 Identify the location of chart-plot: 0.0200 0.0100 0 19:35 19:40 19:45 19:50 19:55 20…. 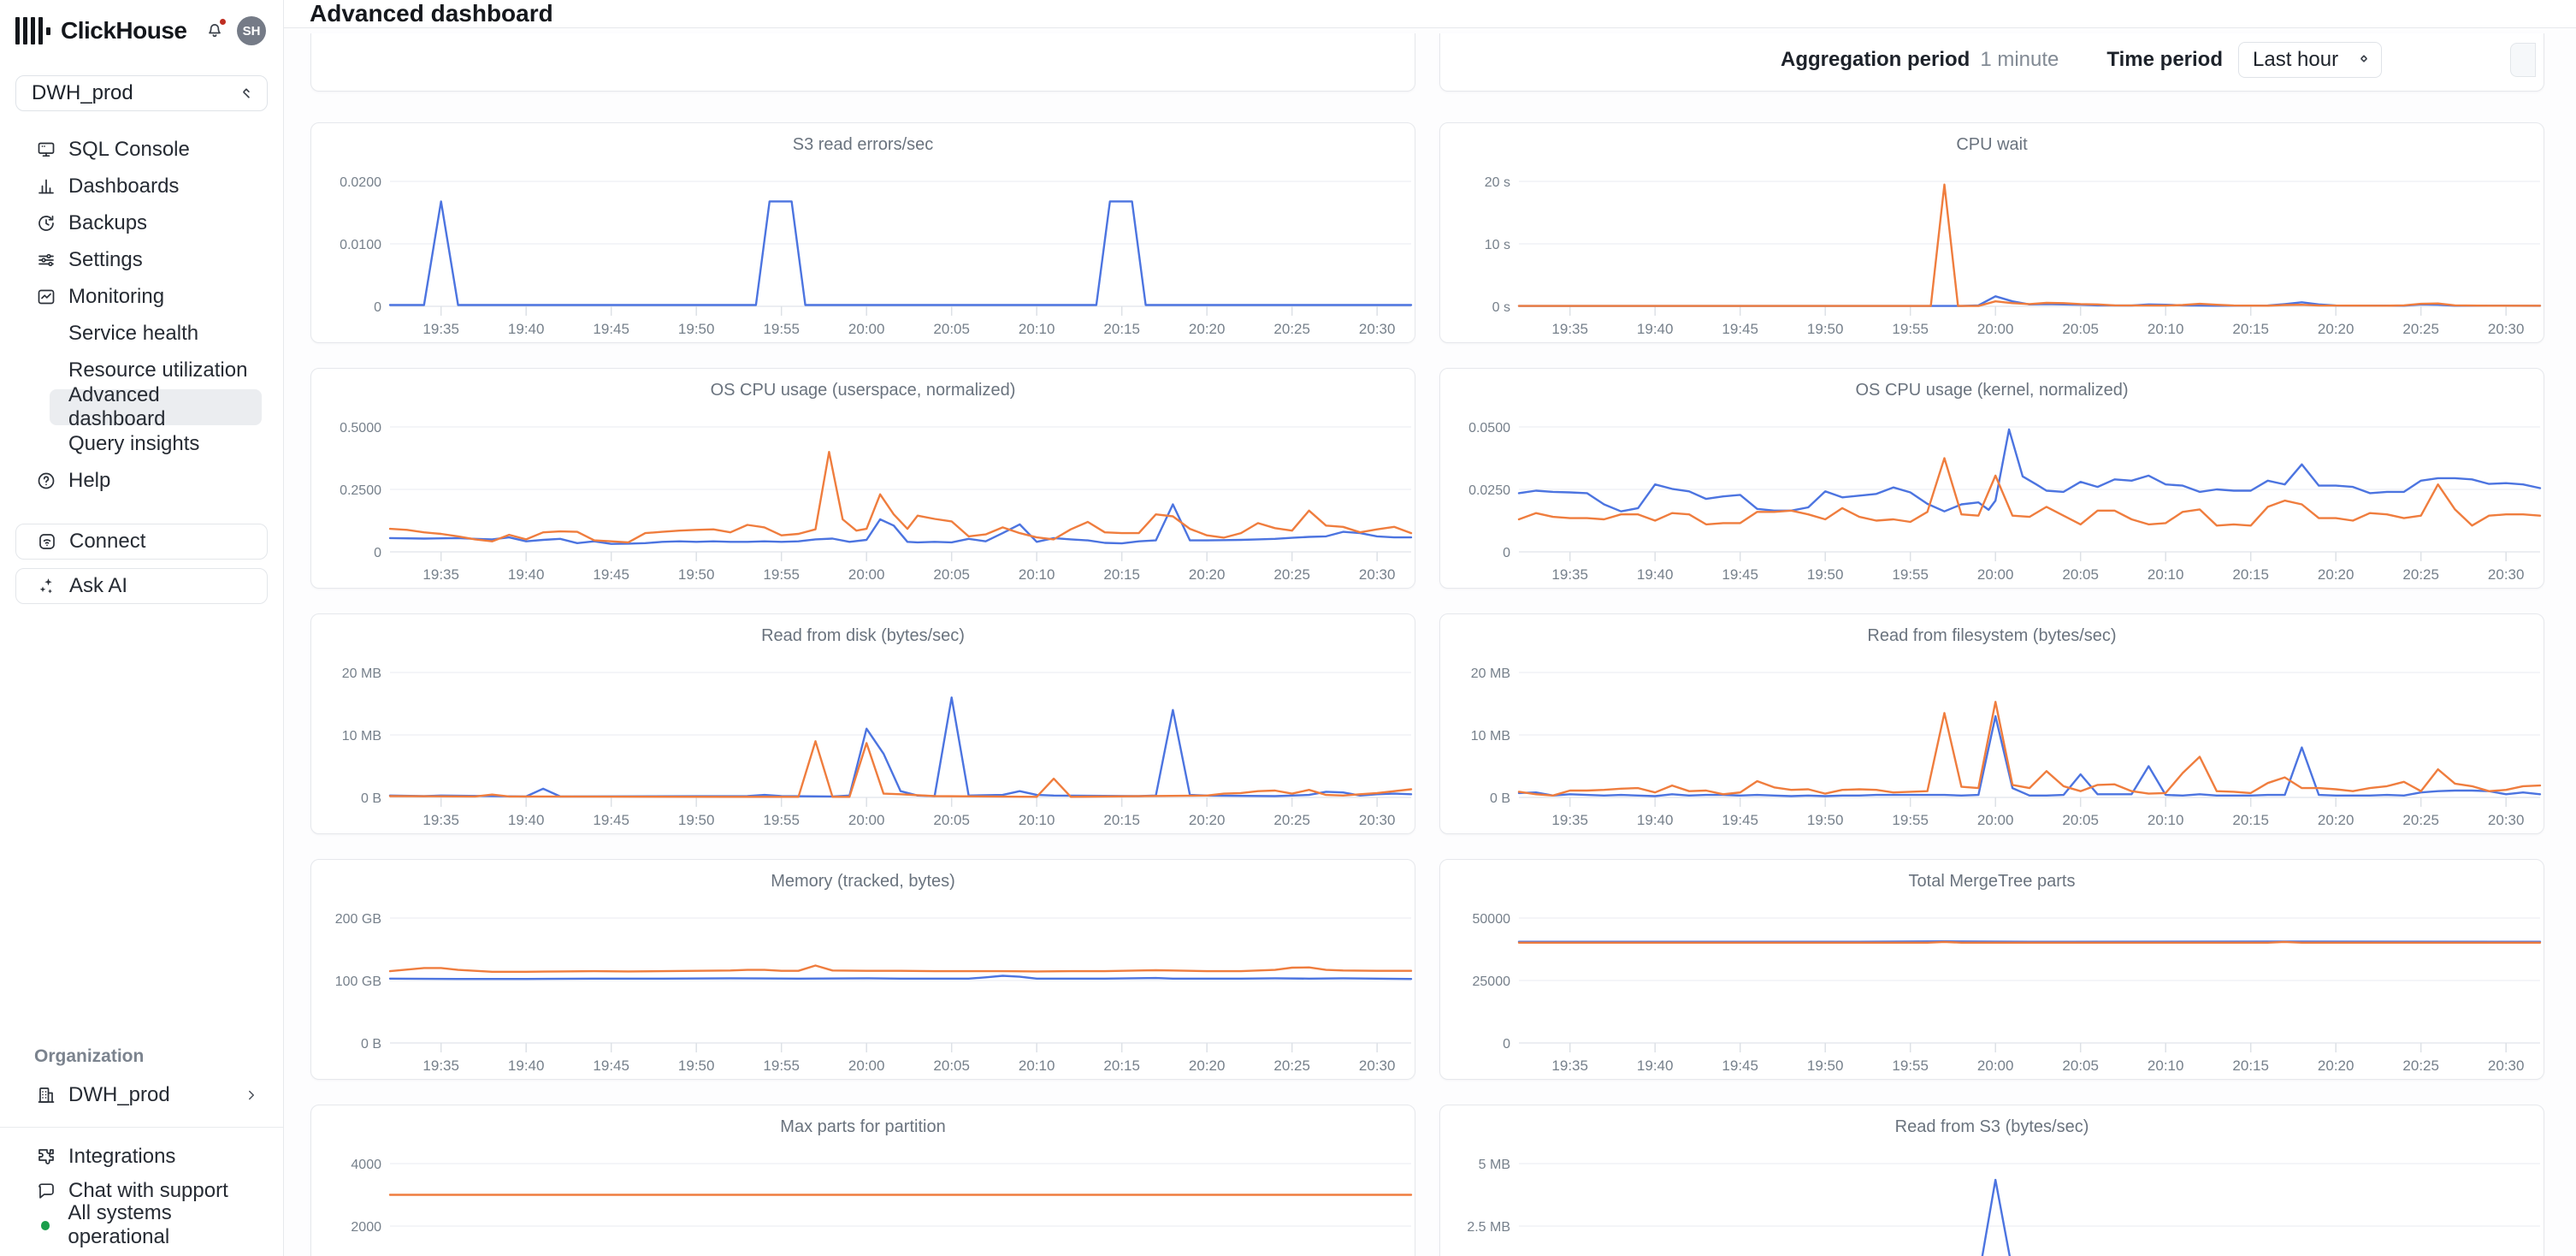
(863, 253).